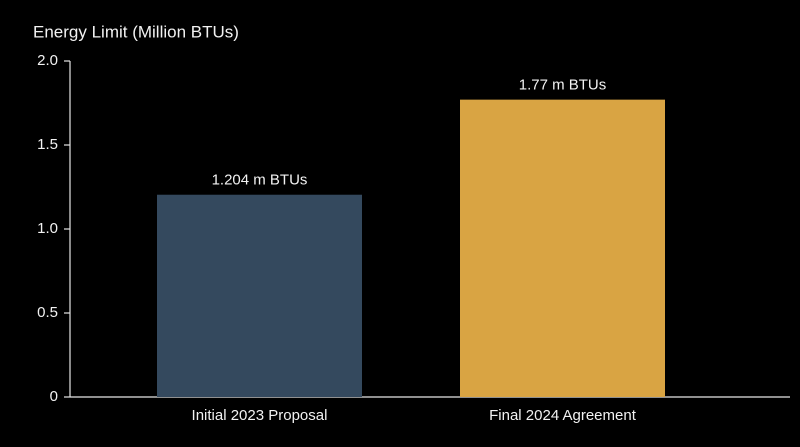  What do you see at coordinates (136, 31) in the screenshot?
I see `y-axis-label: Energy Limit (Million BTUs)` at bounding box center [136, 31].